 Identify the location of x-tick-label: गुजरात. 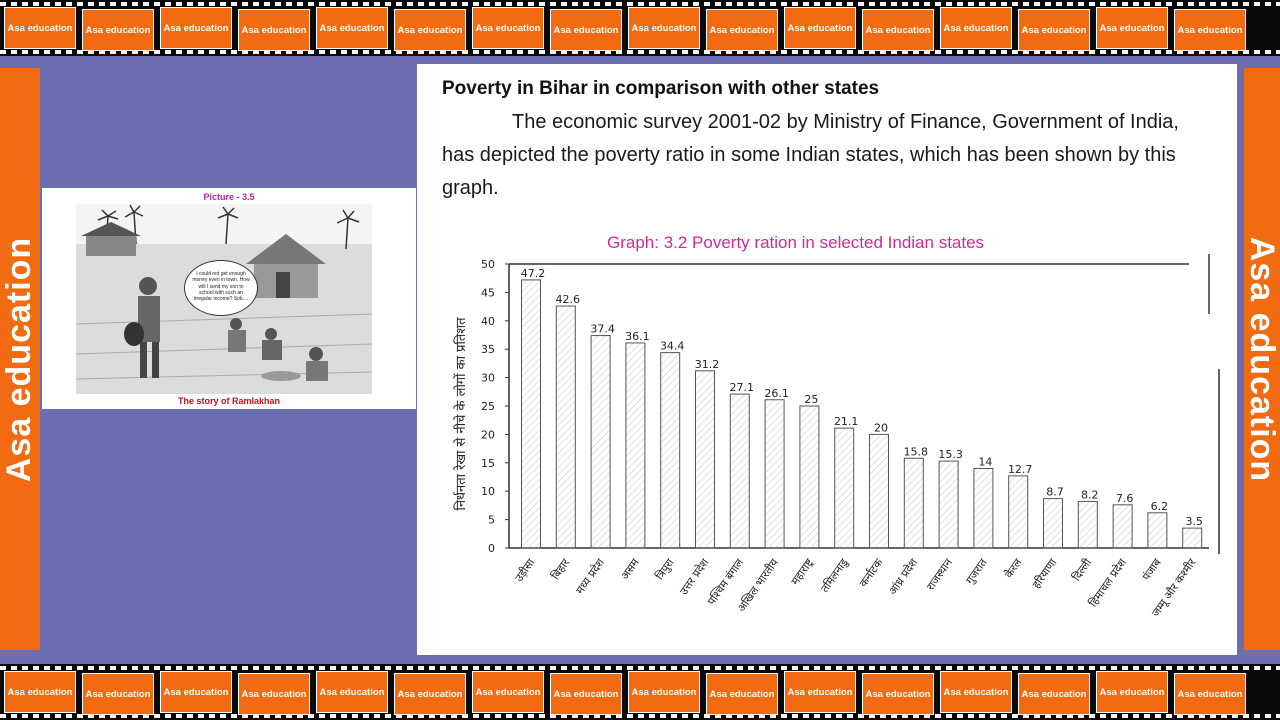
(976, 571).